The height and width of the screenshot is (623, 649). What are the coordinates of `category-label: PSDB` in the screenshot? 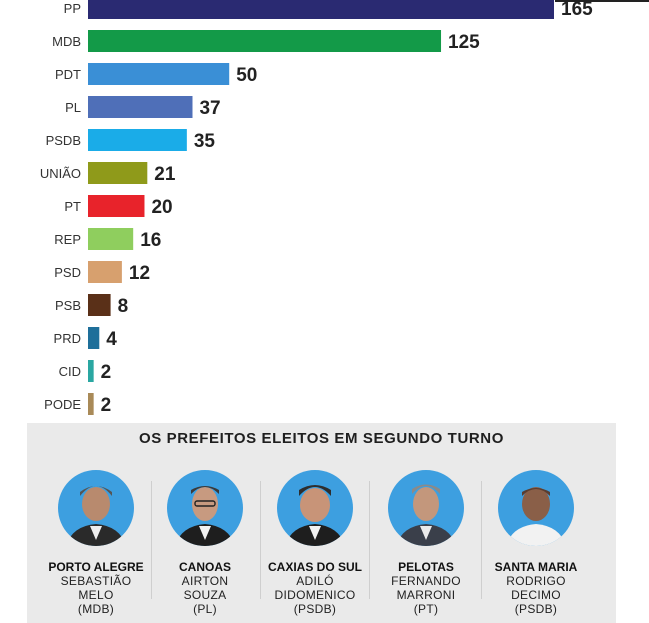 It's located at (63, 140).